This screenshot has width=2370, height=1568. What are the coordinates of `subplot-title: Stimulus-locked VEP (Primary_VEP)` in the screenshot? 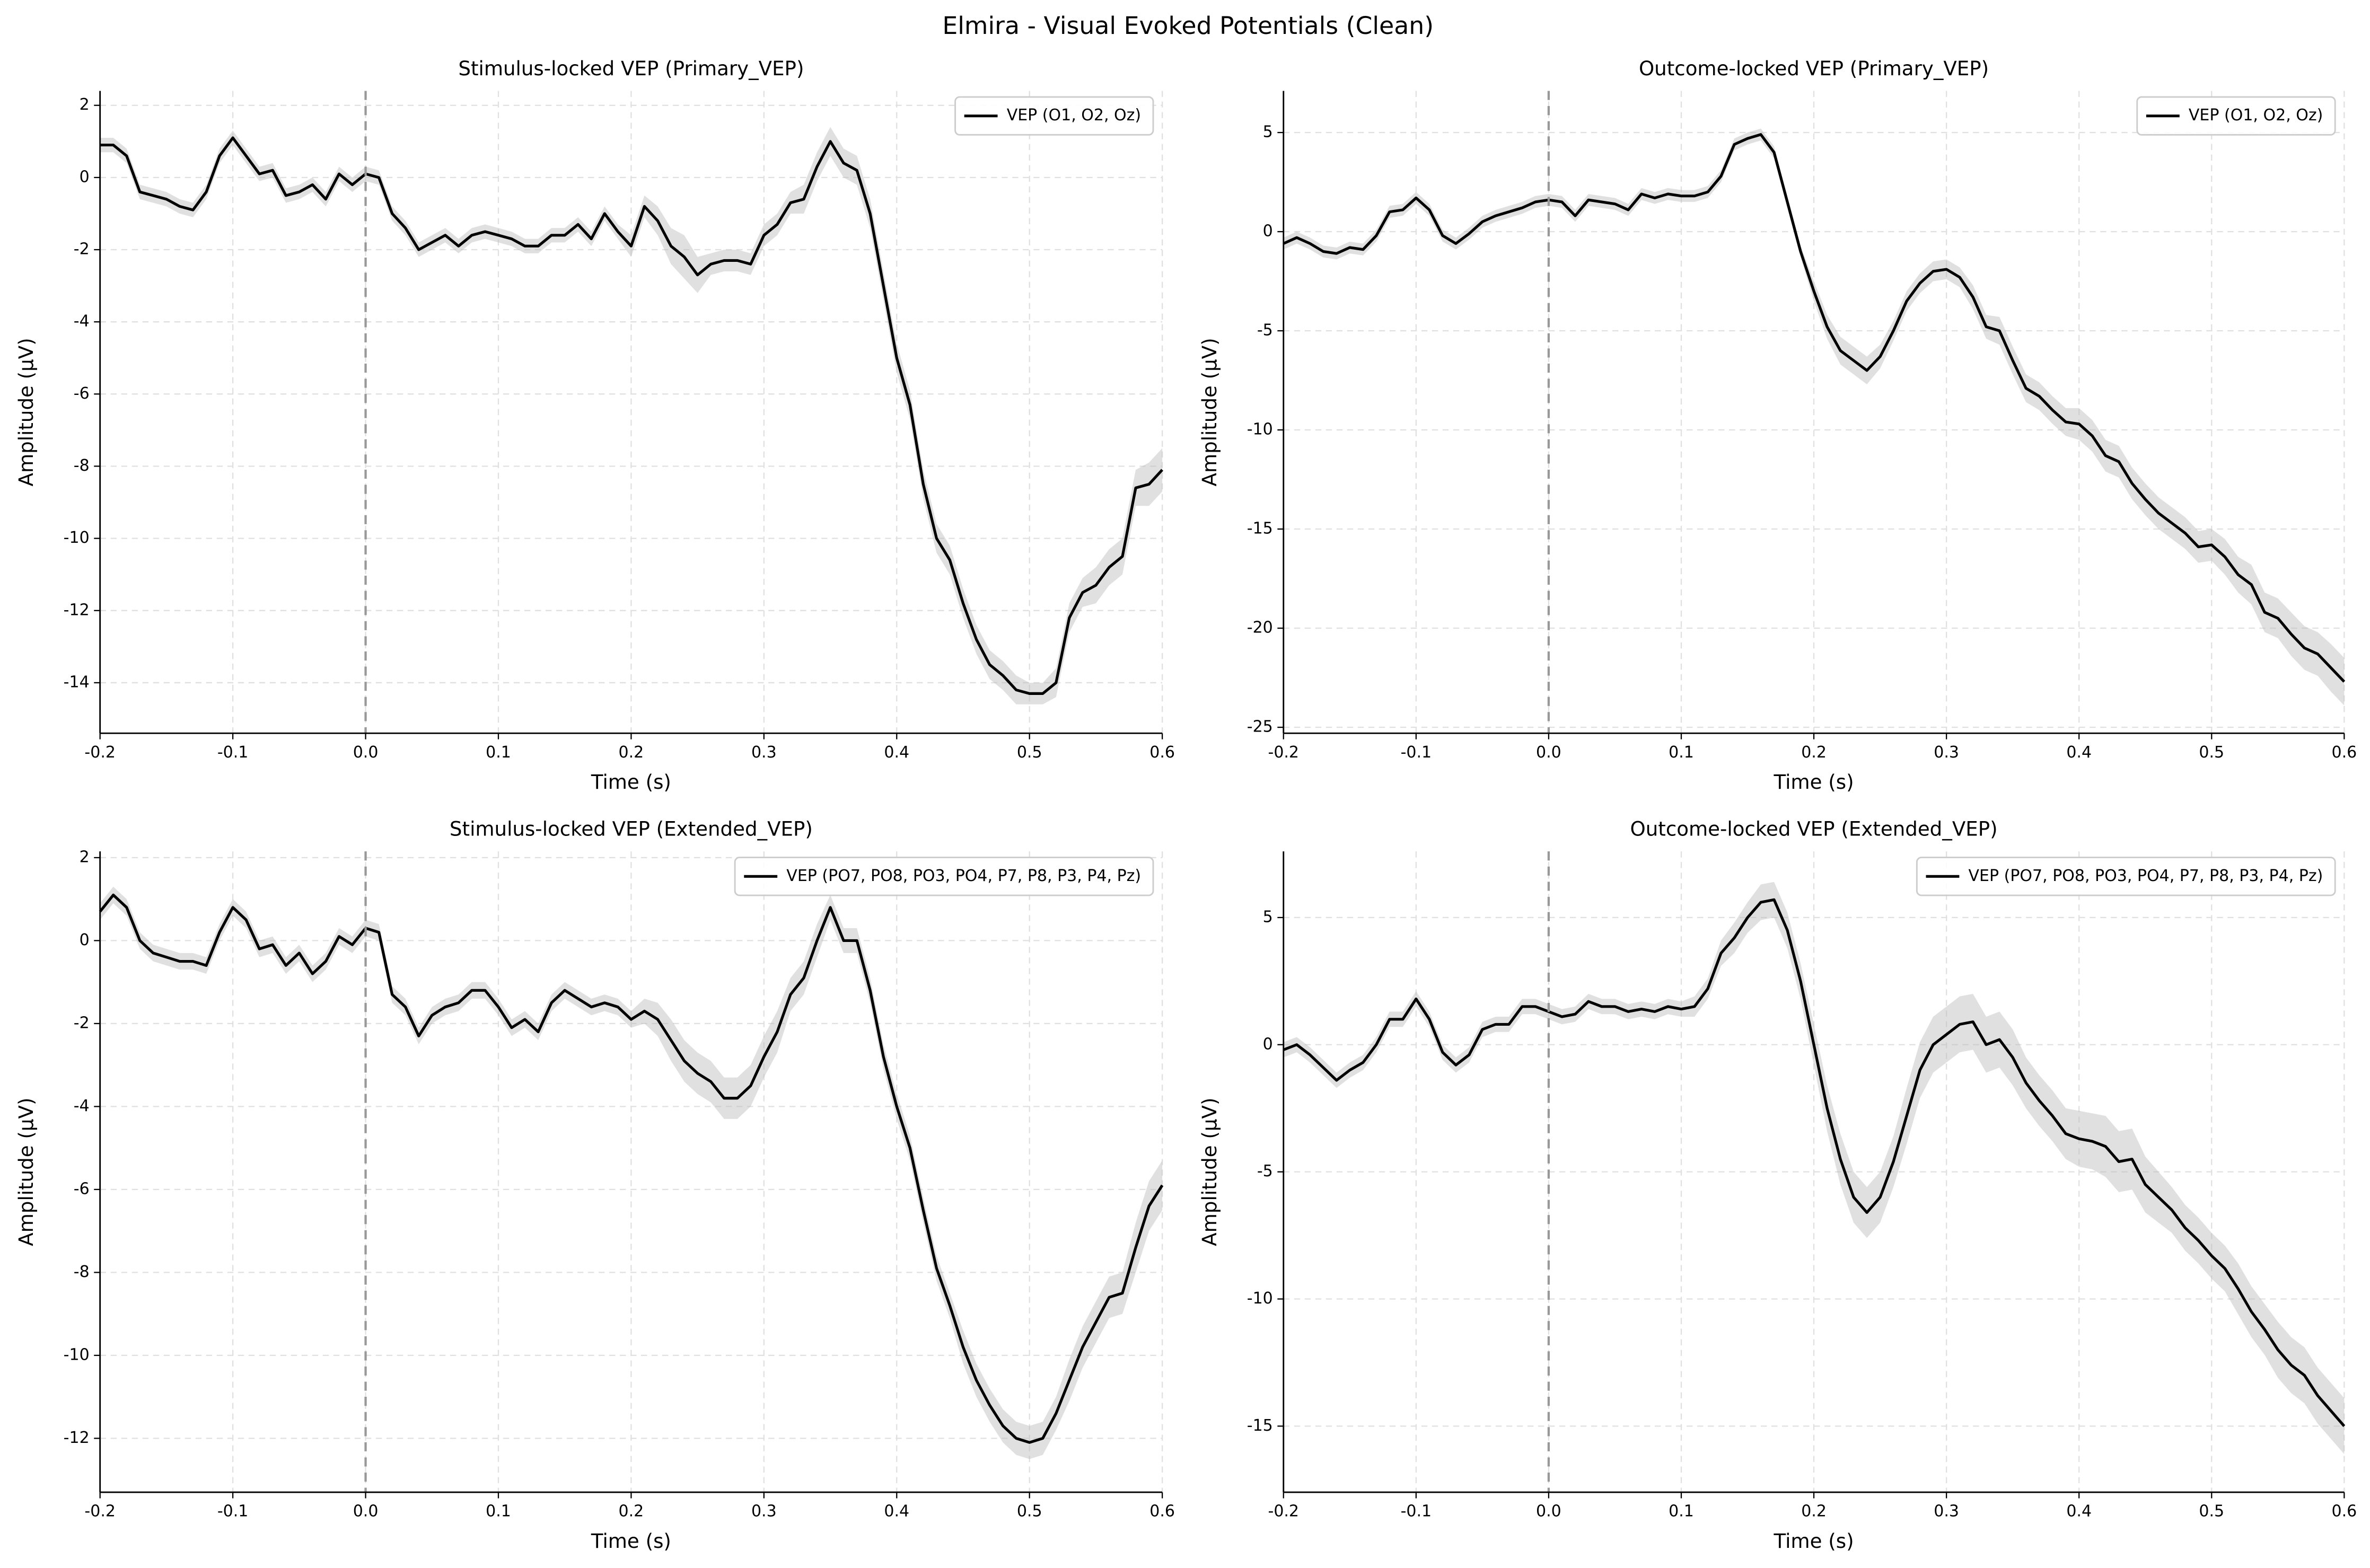 It's located at (631, 68).